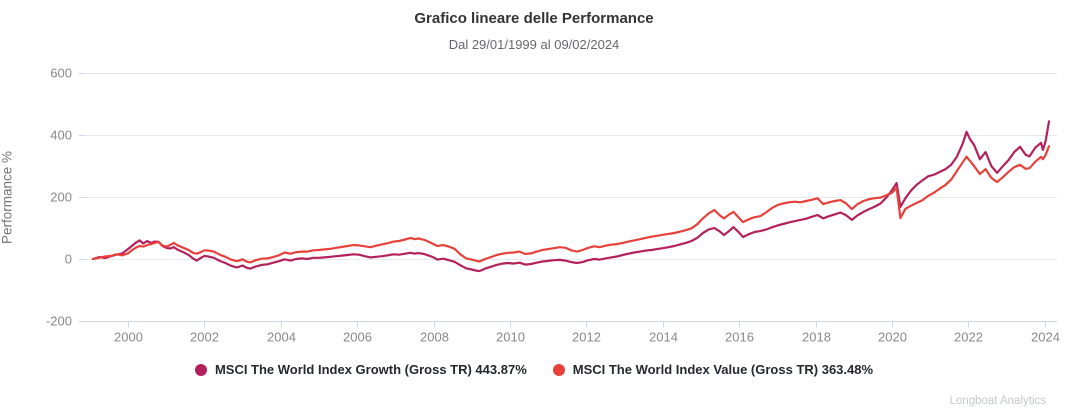 This screenshot has height=415, width=1068. I want to click on y-tick-label: -200, so click(59, 321).